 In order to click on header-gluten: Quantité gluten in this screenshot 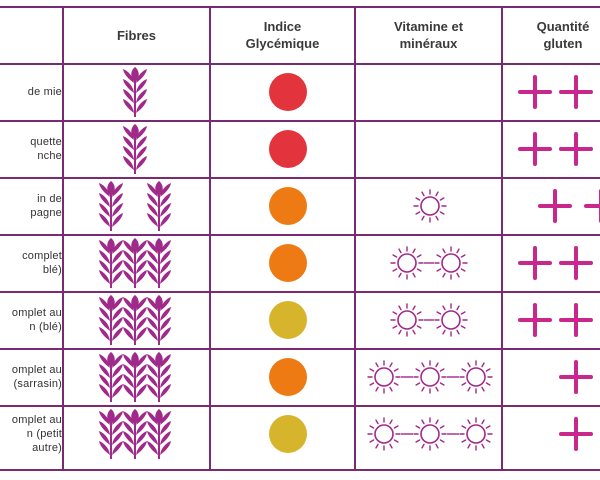, I will do `click(551, 35)`.